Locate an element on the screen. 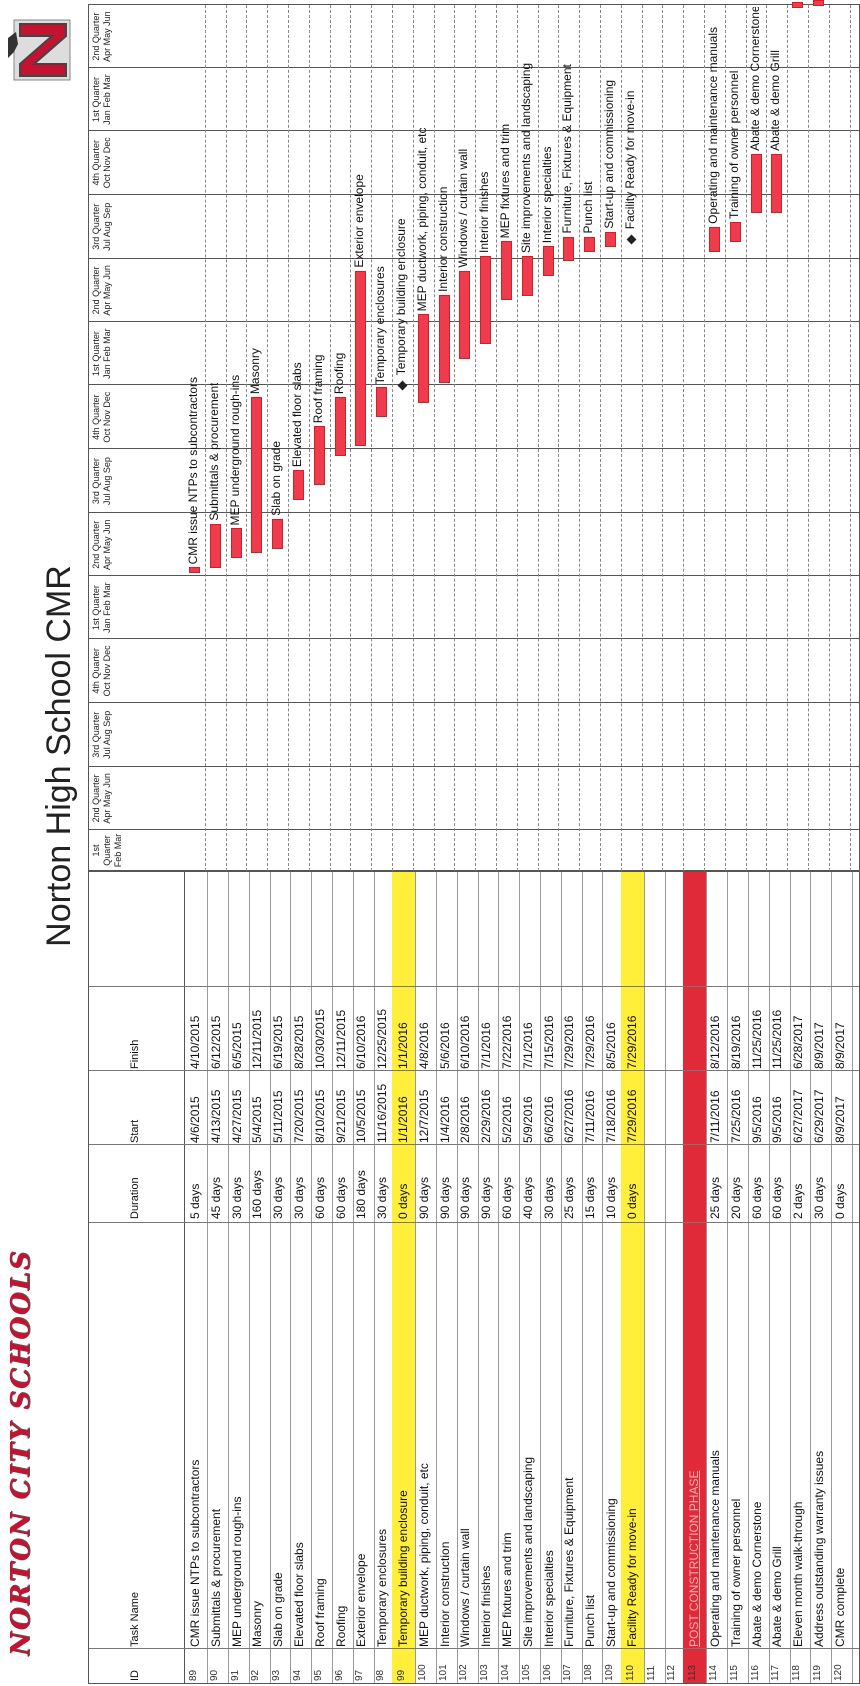 The height and width of the screenshot is (1686, 860). quarter-header: 3rd Quarter Jul Aug Sep is located at coordinates (102, 227).